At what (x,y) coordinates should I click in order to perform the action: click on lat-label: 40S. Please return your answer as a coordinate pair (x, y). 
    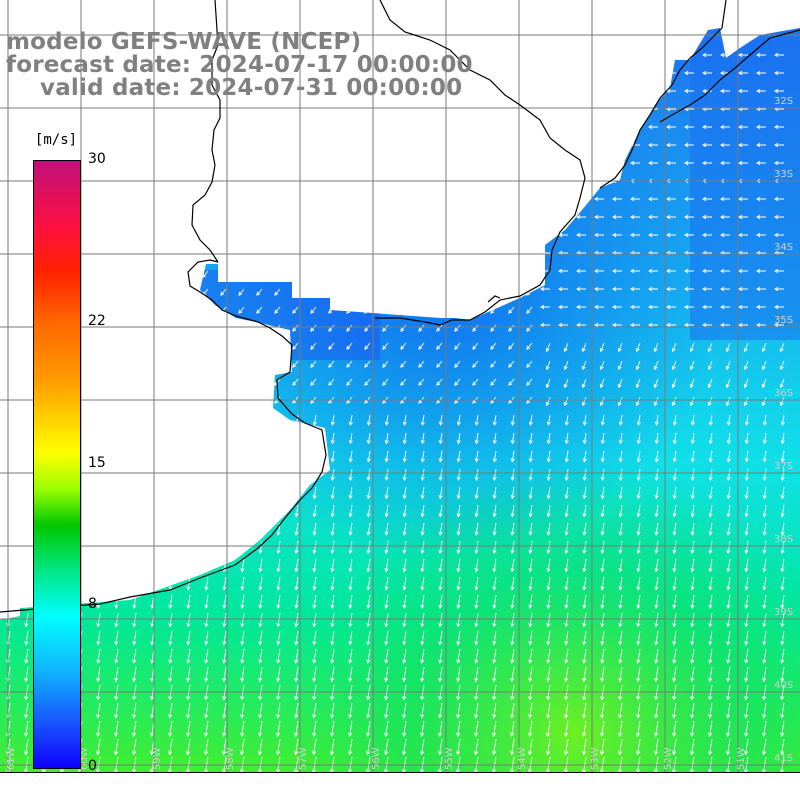
    Looking at the image, I should click on (783, 685).